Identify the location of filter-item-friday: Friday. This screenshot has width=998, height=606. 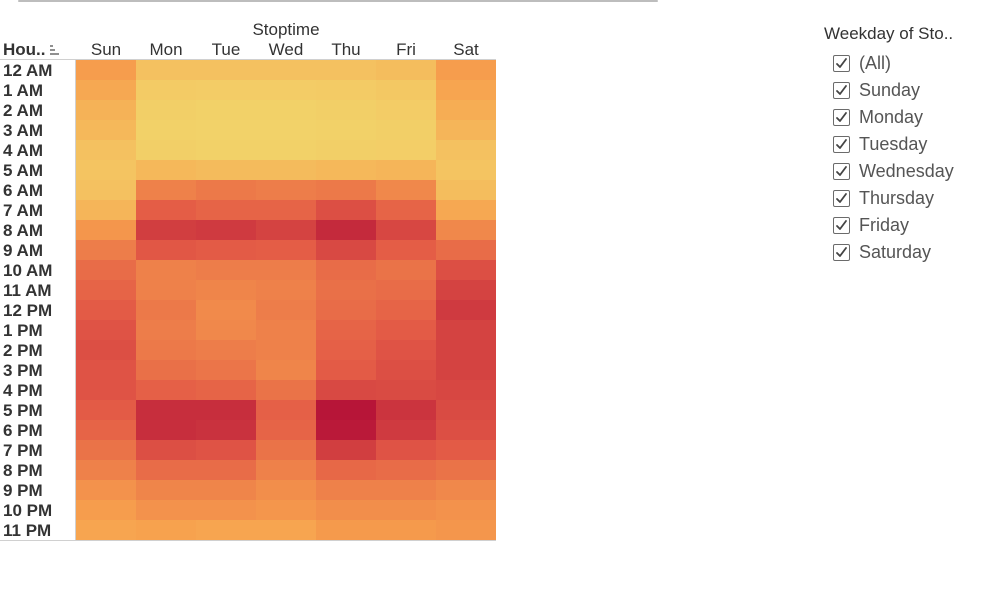
(913, 225).